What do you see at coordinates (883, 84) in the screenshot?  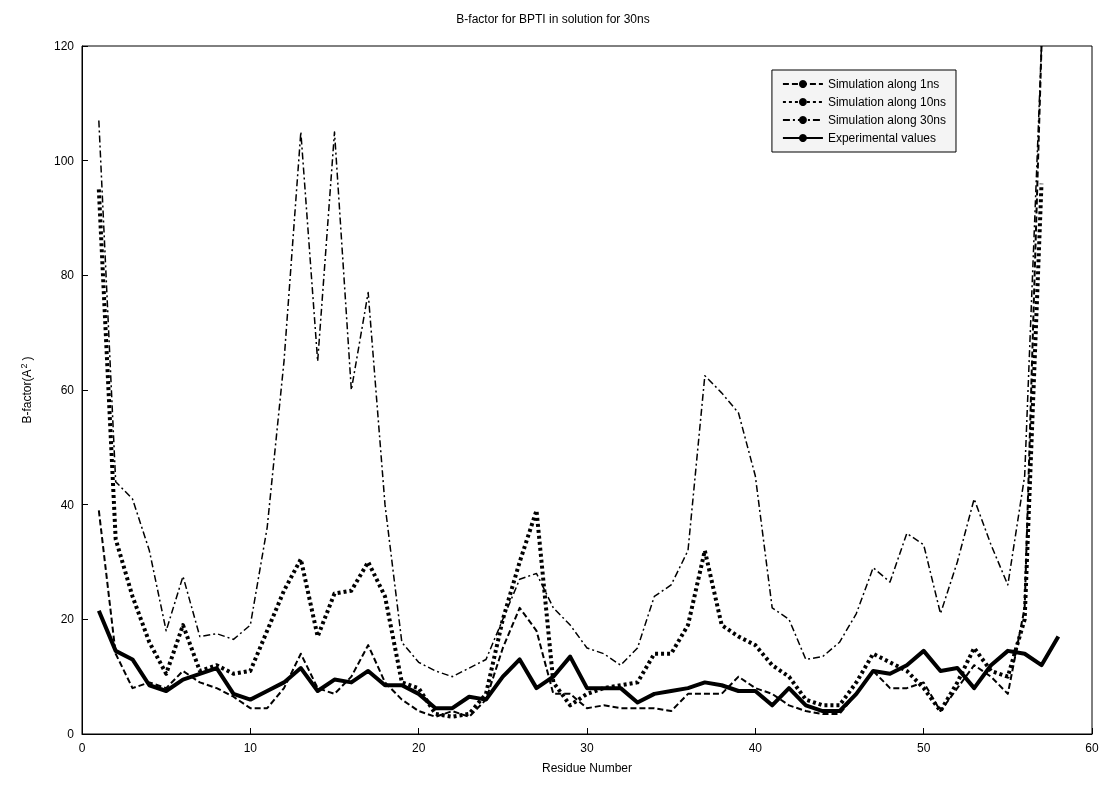 I see `legend-label: Simulation along 1ns` at bounding box center [883, 84].